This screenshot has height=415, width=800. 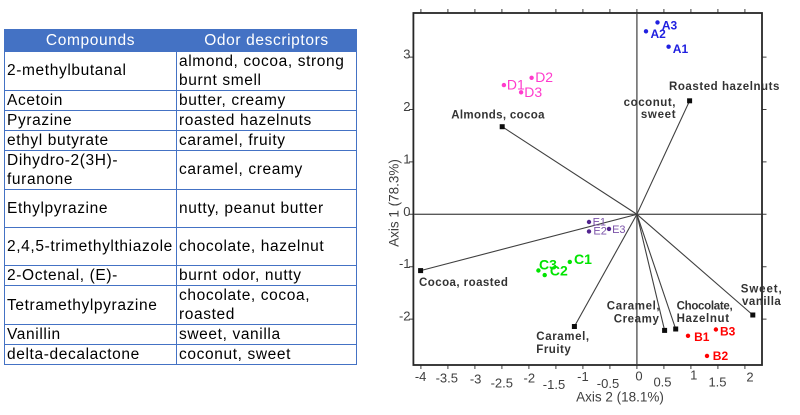 I want to click on svg-text: A1, so click(x=681, y=49).